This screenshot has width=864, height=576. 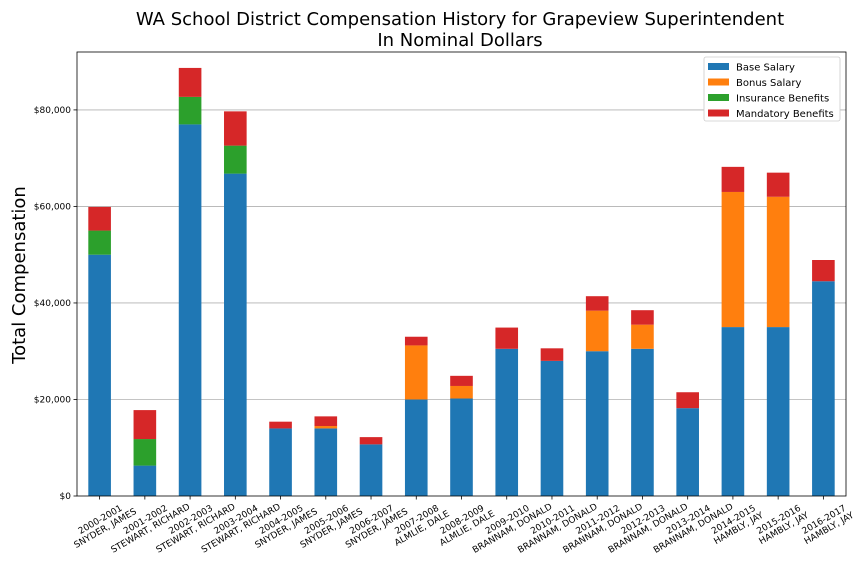 I want to click on y-axis-label: Total Compensation, so click(x=19, y=275).